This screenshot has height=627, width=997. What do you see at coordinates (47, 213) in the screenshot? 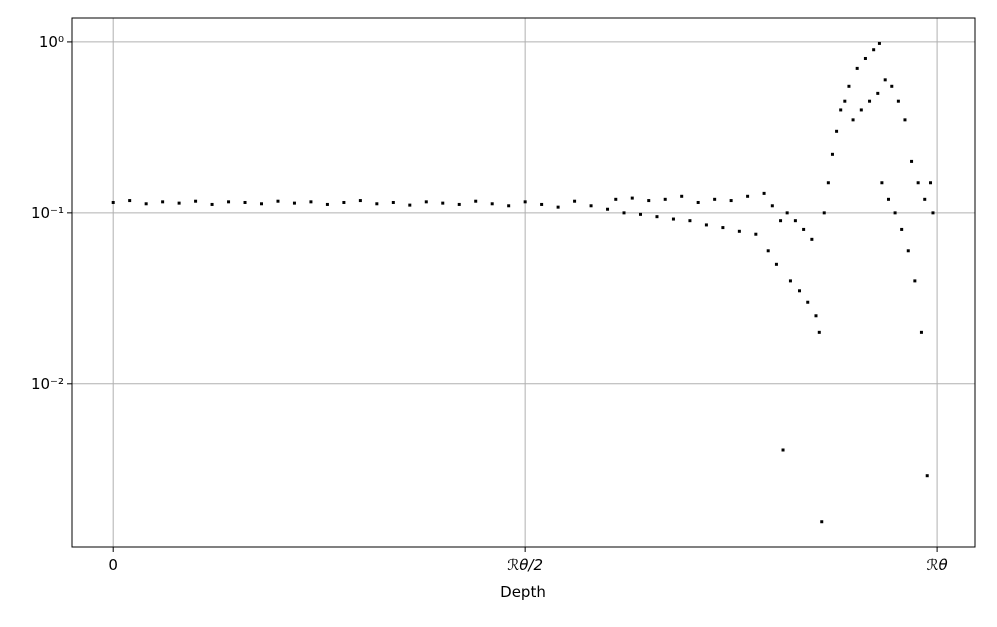
I see `y-tick-label: 10⁻¹` at bounding box center [47, 213].